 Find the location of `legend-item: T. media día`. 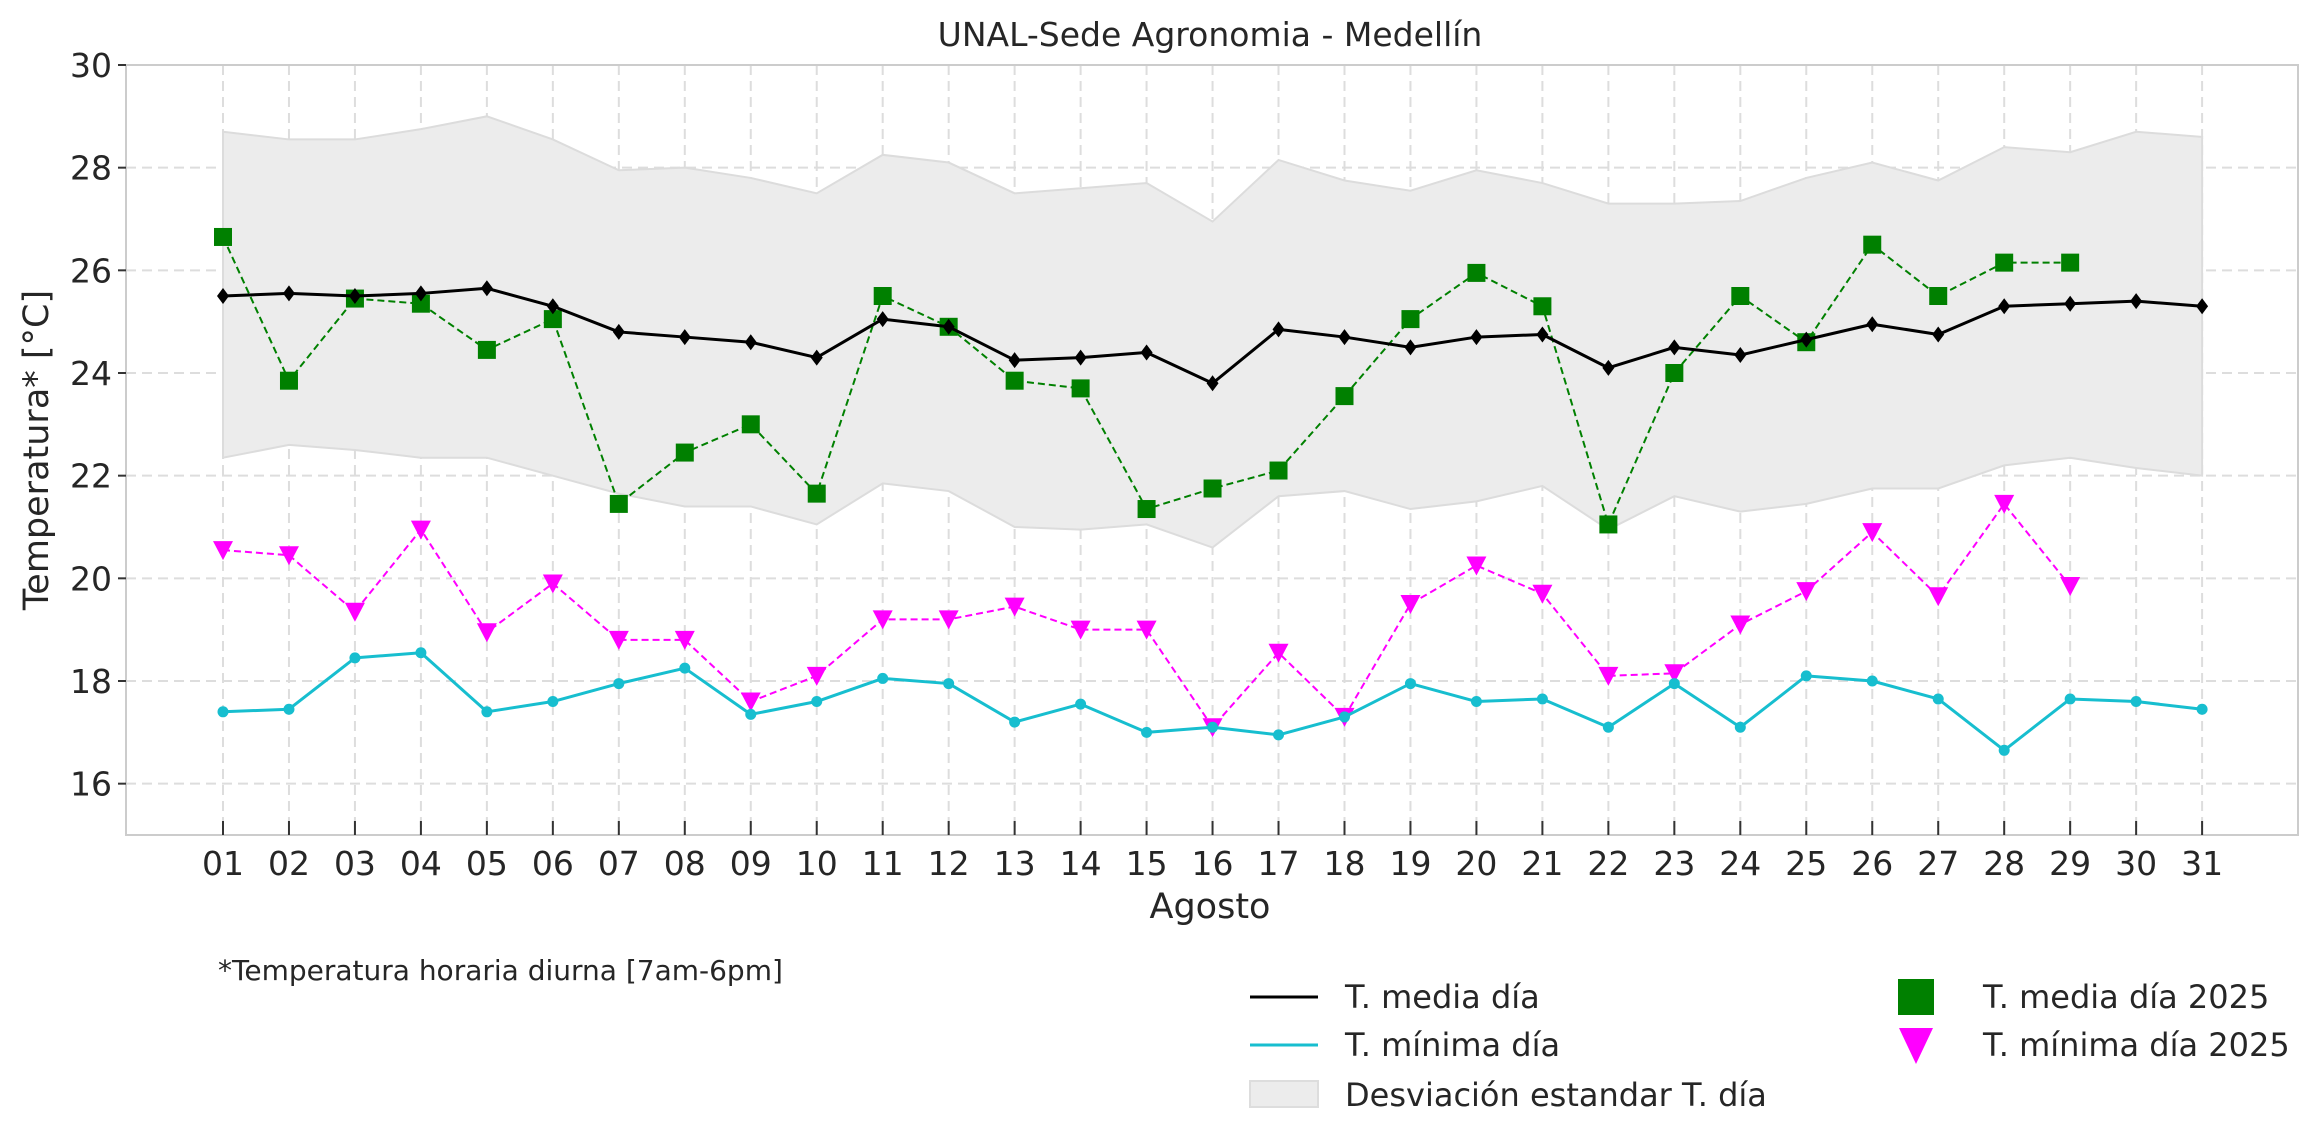

legend-item: T. media día is located at coordinates (1395, 997).